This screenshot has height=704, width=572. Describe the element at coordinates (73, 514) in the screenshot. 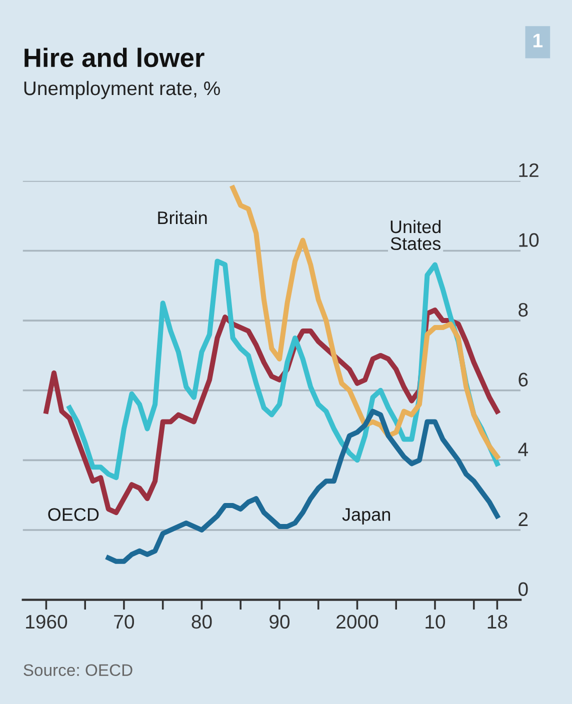

I see `series-label: OECD` at that location.